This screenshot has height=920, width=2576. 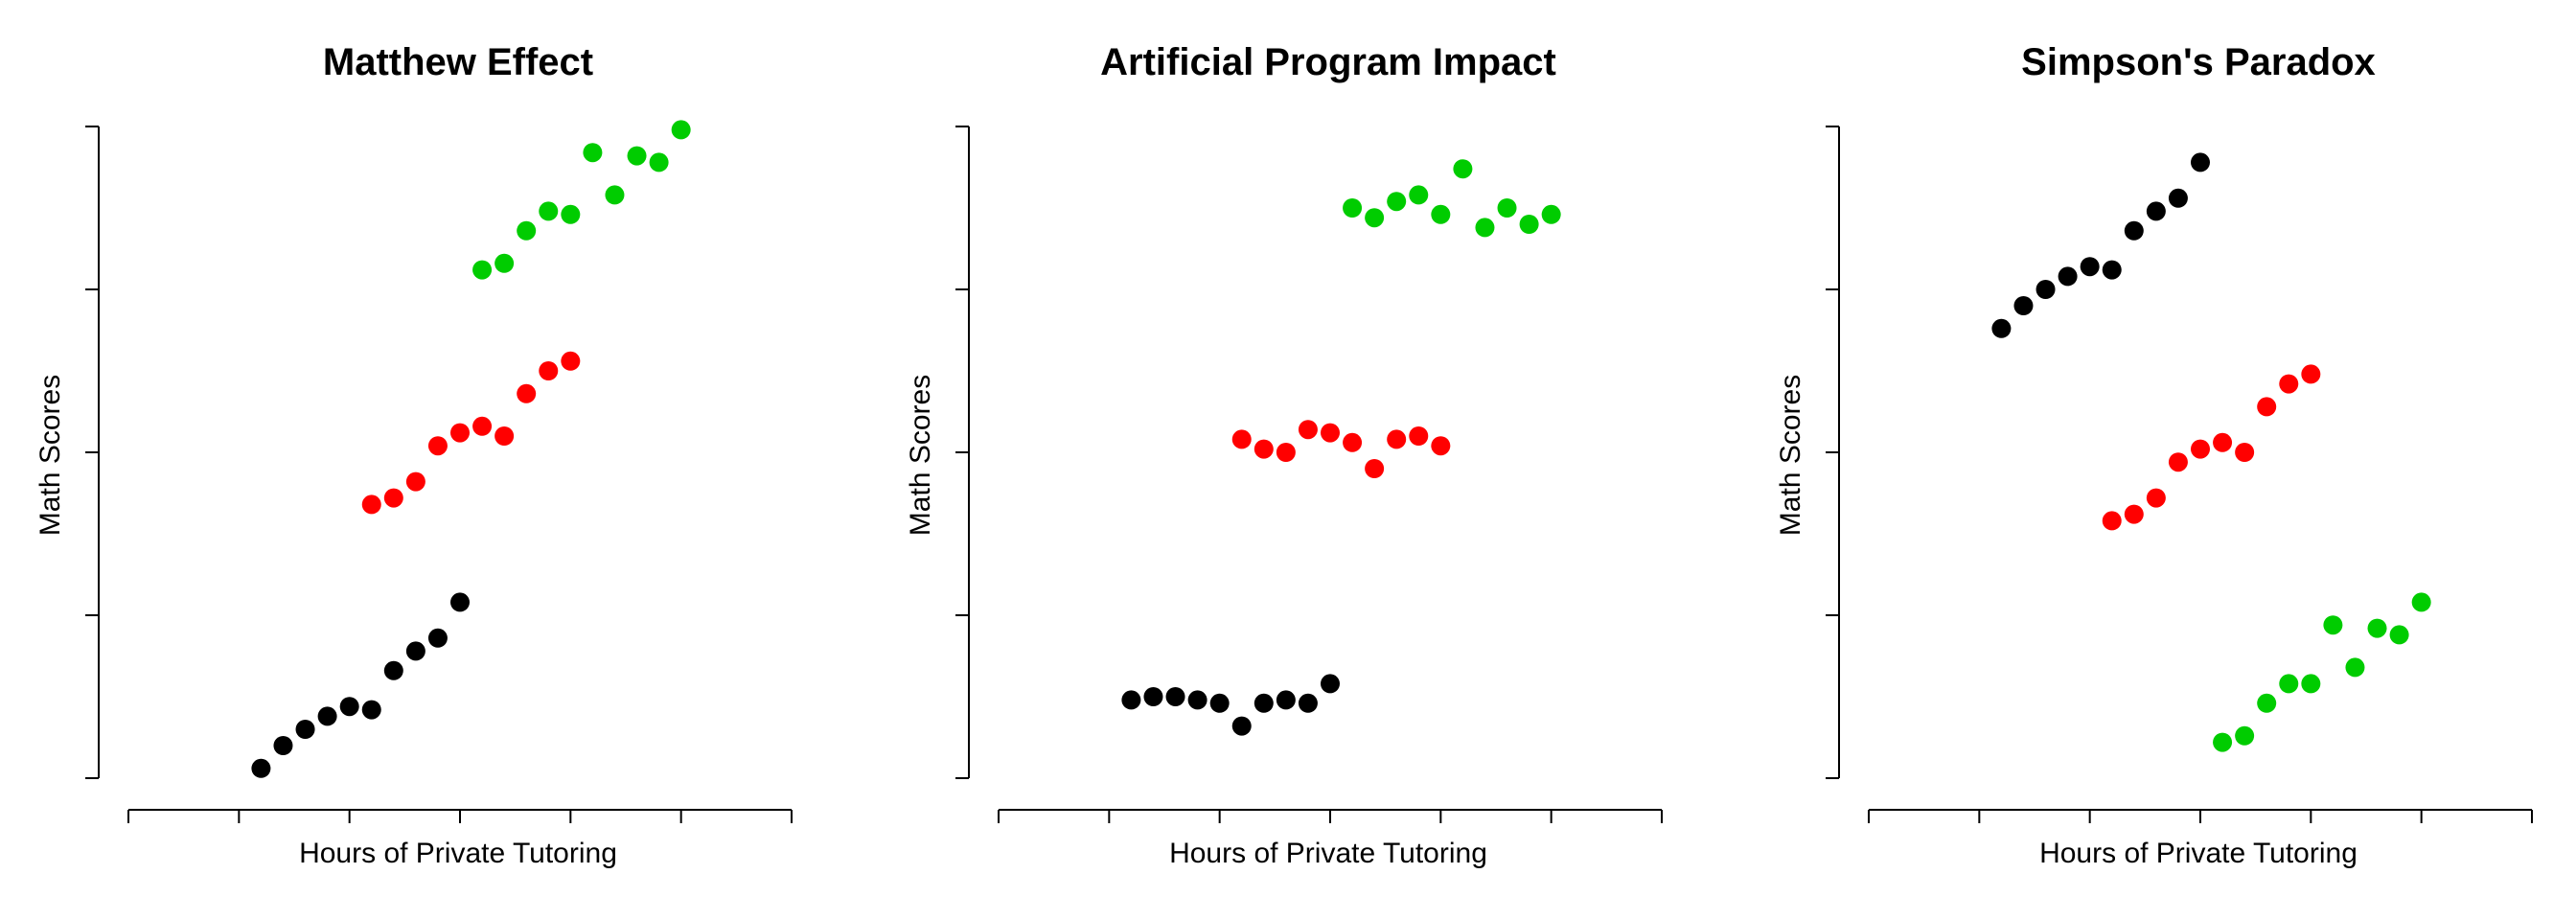 What do you see at coordinates (2198, 62) in the screenshot?
I see `chart-title: Simpson's Paradox` at bounding box center [2198, 62].